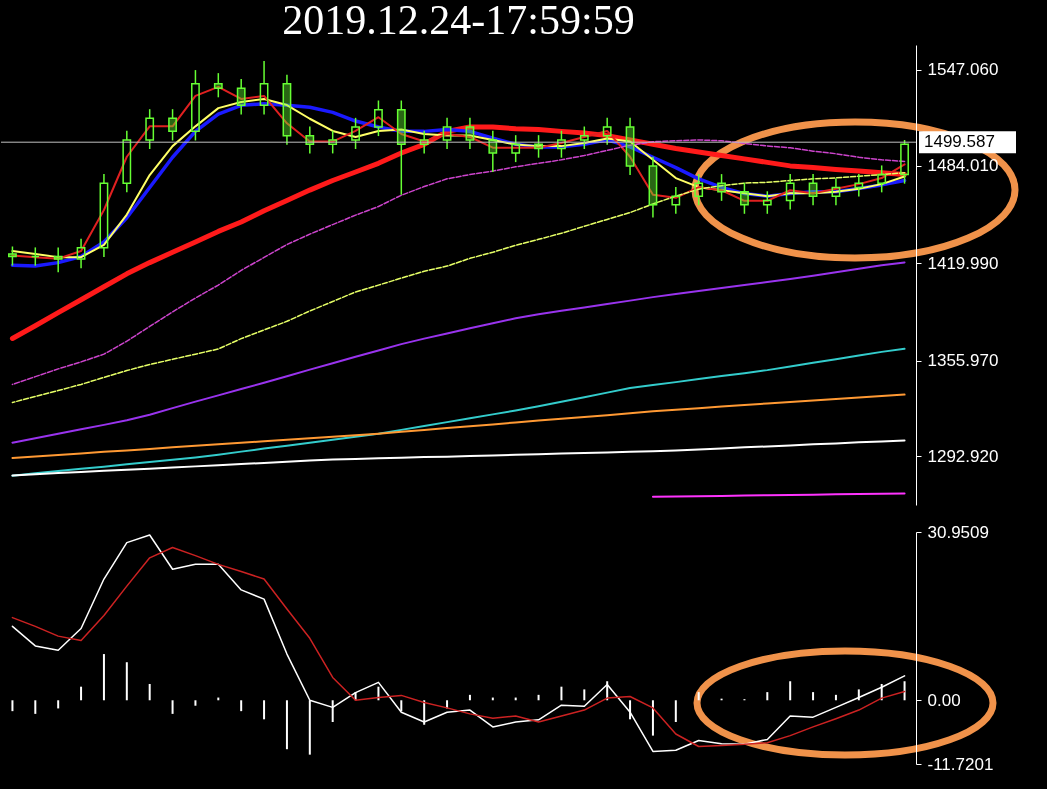 The height and width of the screenshot is (789, 1047). What do you see at coordinates (959, 142) in the screenshot?
I see `ref-line-label: 1499.587` at bounding box center [959, 142].